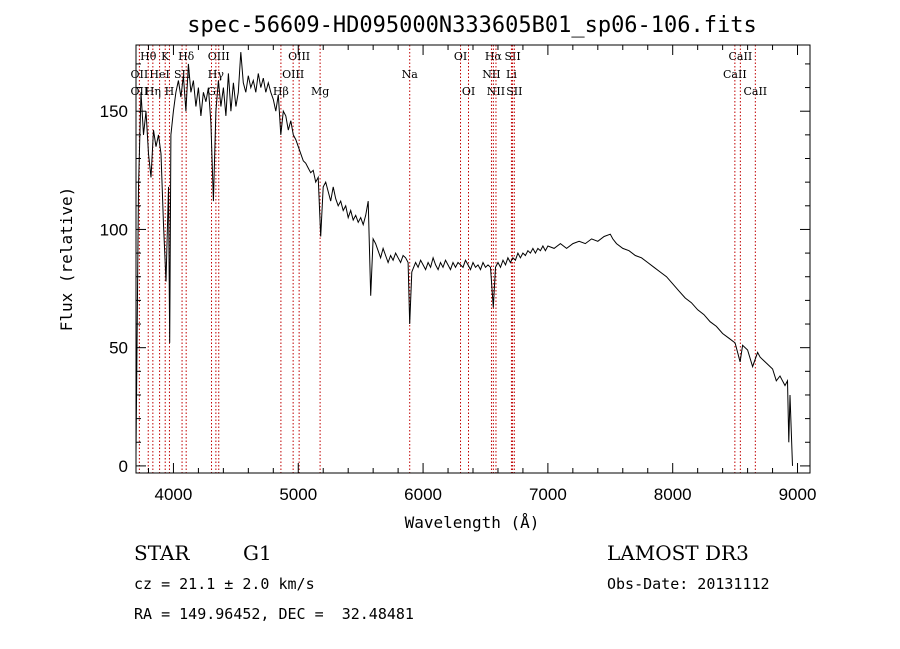  What do you see at coordinates (211, 91) in the screenshot?
I see `line-label-11: G` at bounding box center [211, 91].